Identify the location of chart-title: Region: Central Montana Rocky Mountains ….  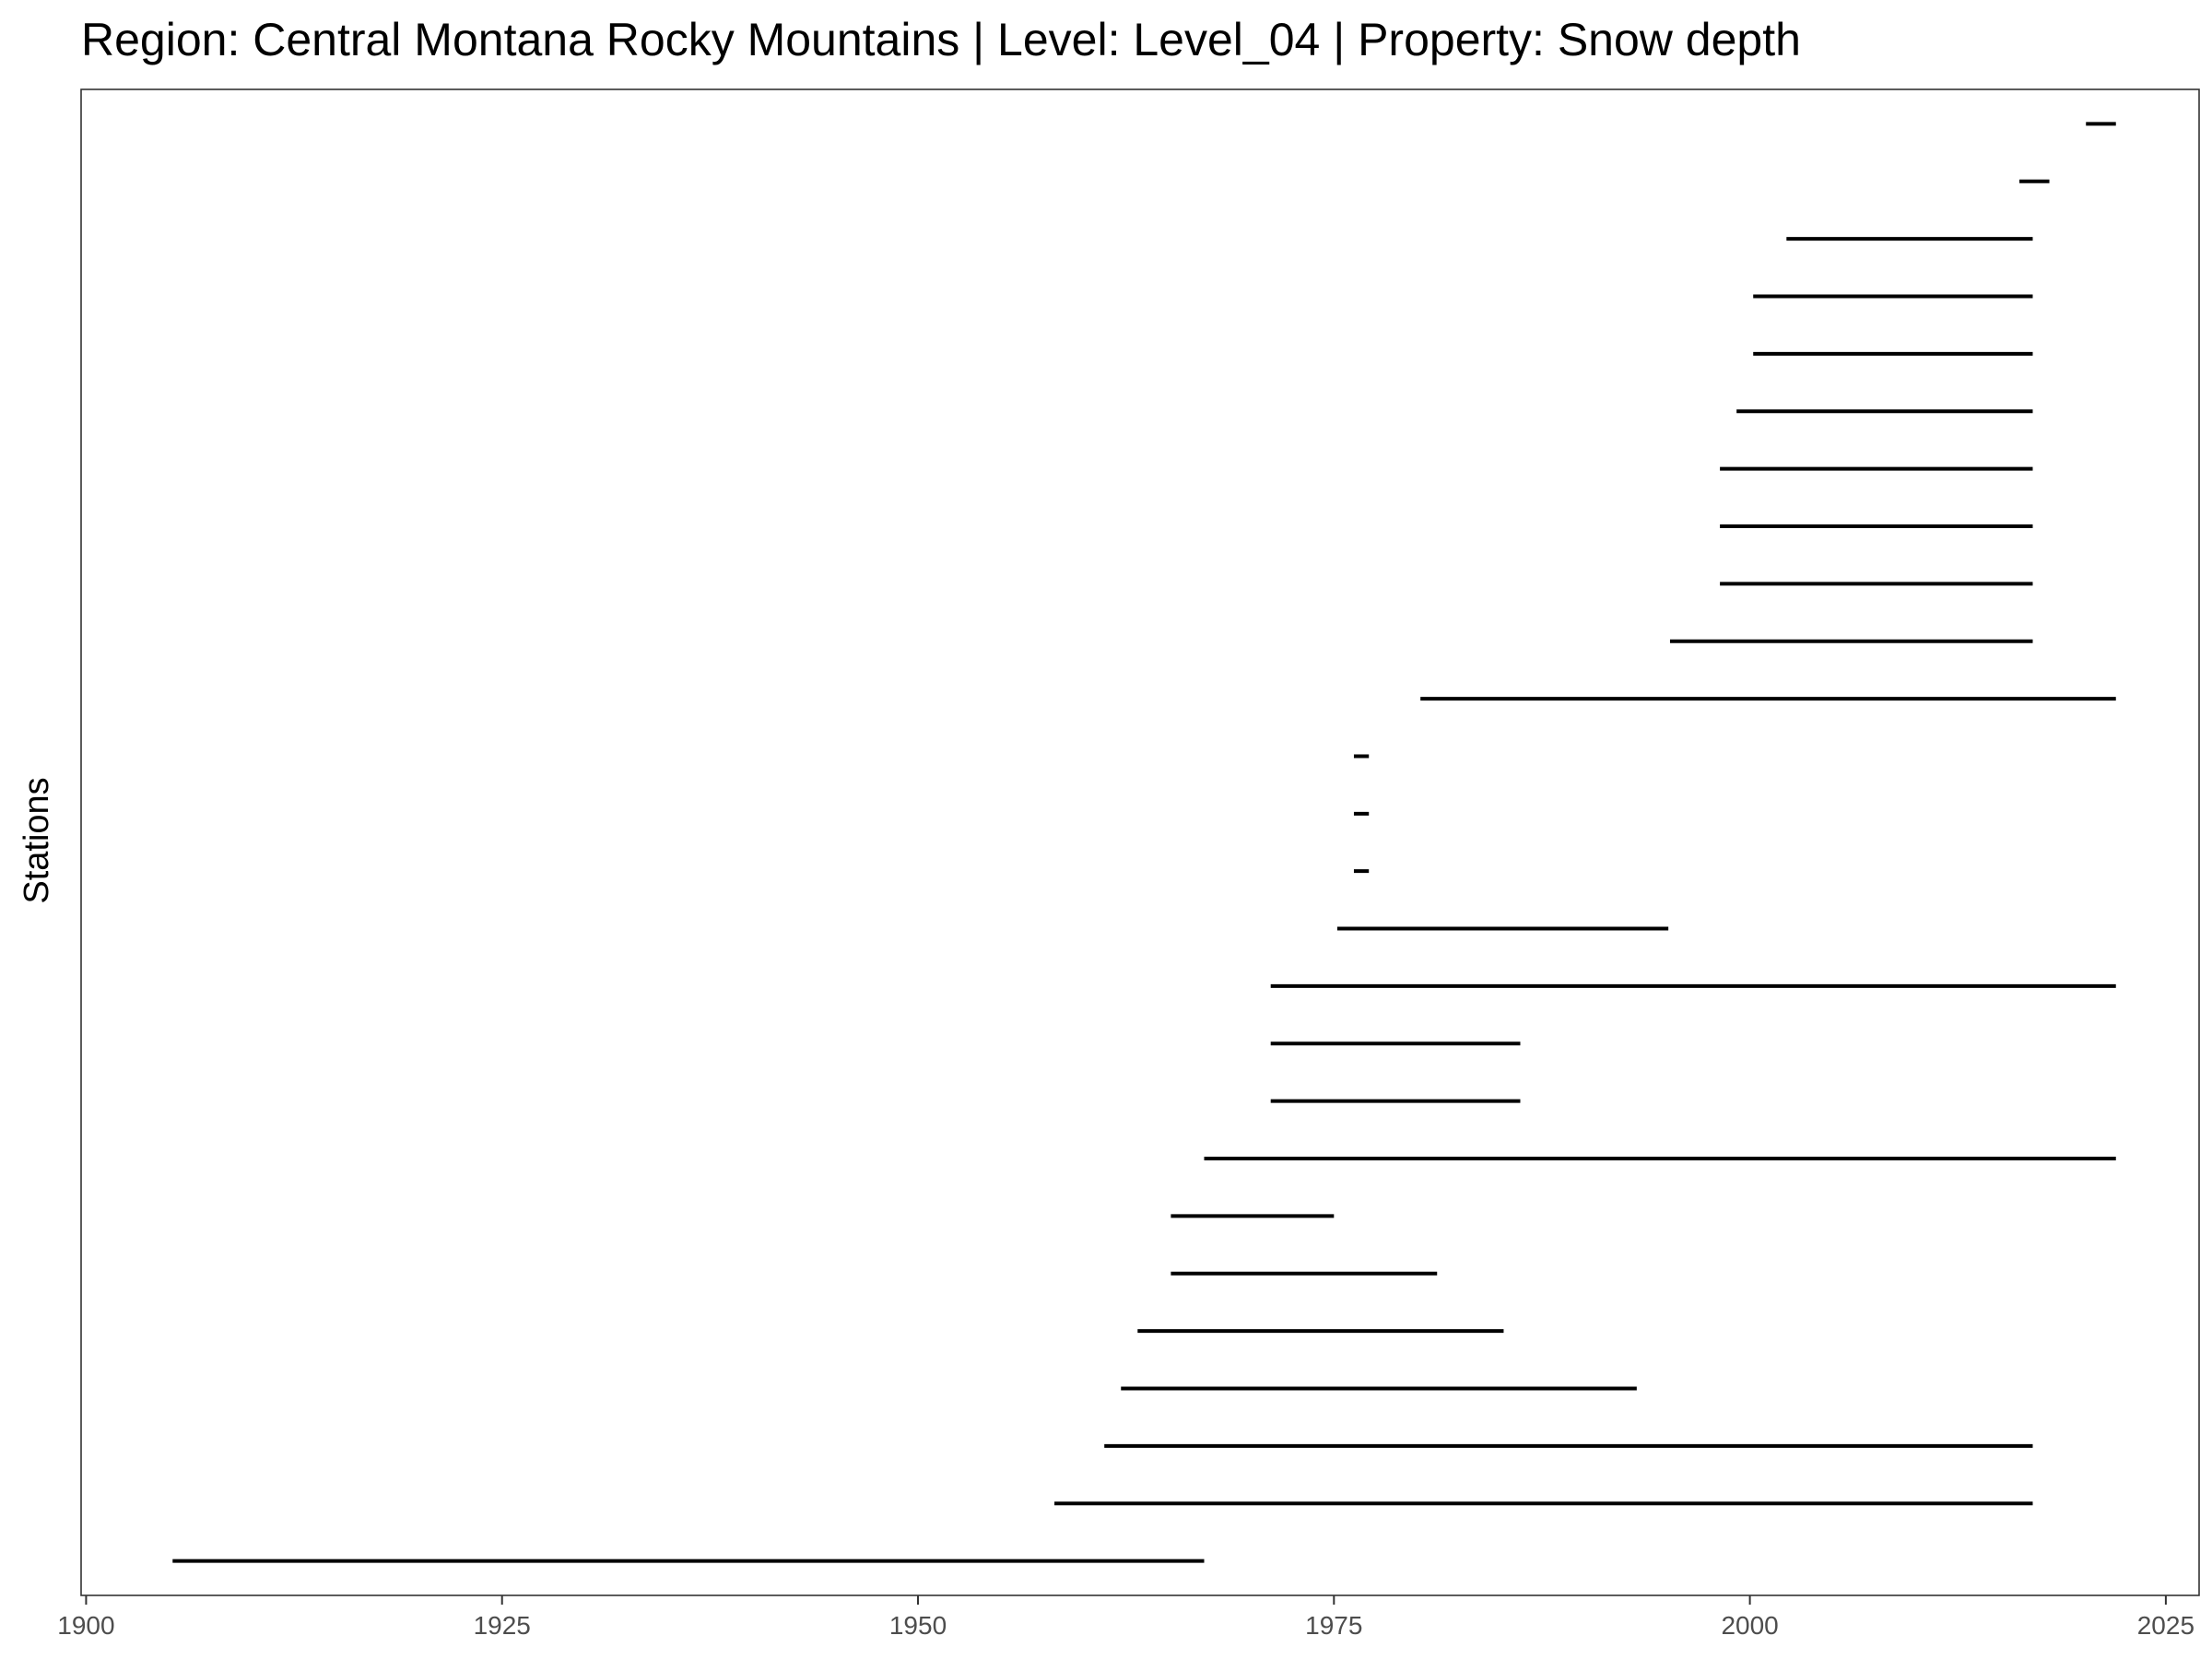
(941, 39).